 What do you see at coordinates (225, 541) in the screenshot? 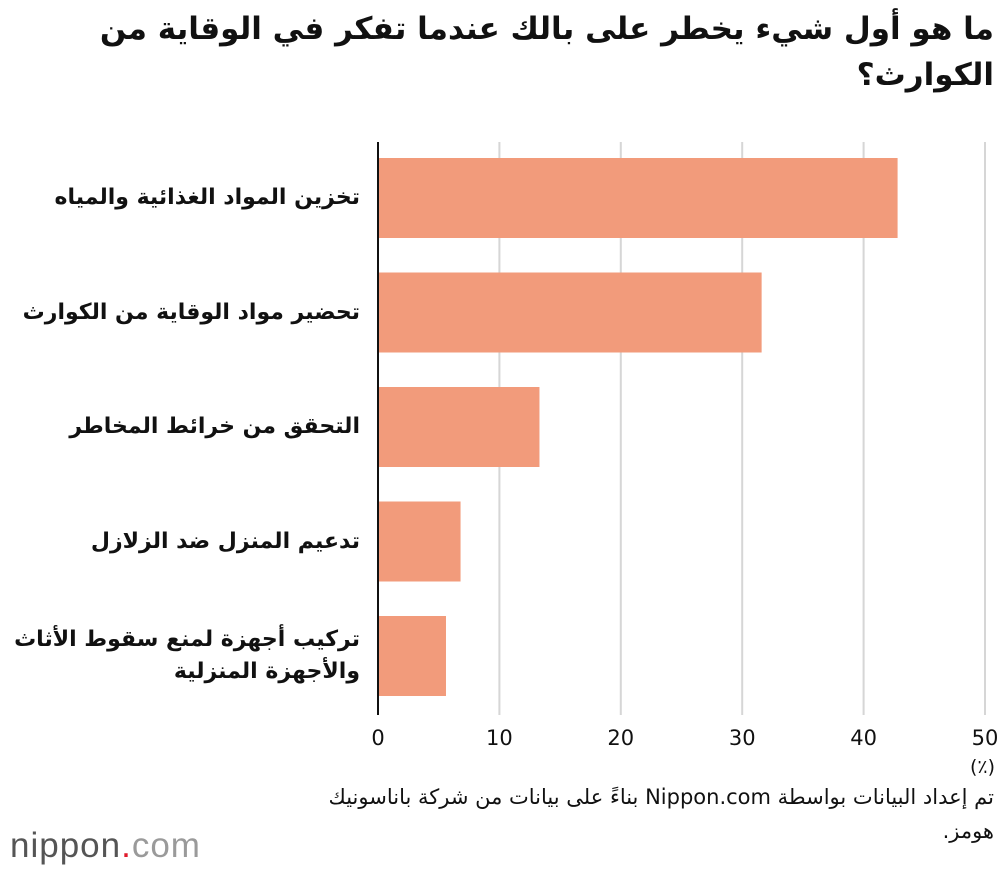
I see `category-label: تدعيم المنزل ضد الزلازل` at bounding box center [225, 541].